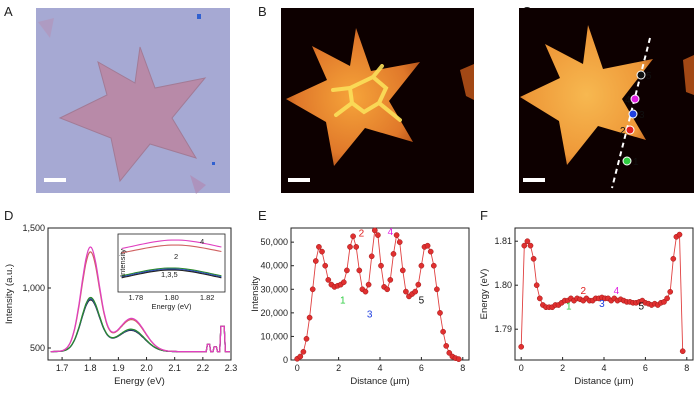 The width and height of the screenshot is (700, 400). Describe the element at coordinates (534, 180) in the screenshot. I see `scale-bar-c` at that location.